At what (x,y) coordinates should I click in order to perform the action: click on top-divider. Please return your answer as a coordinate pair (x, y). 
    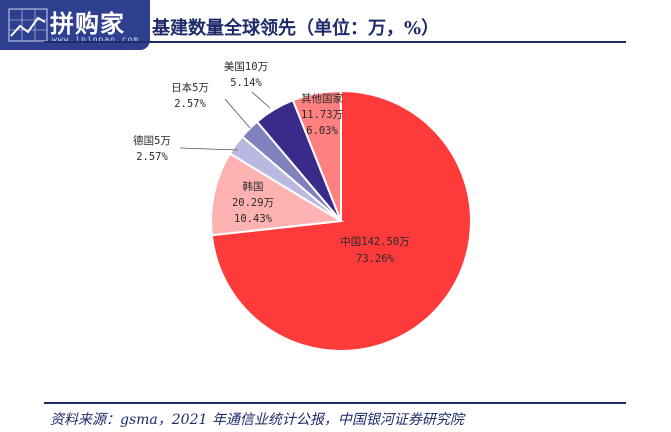
    Looking at the image, I should click on (335, 42).